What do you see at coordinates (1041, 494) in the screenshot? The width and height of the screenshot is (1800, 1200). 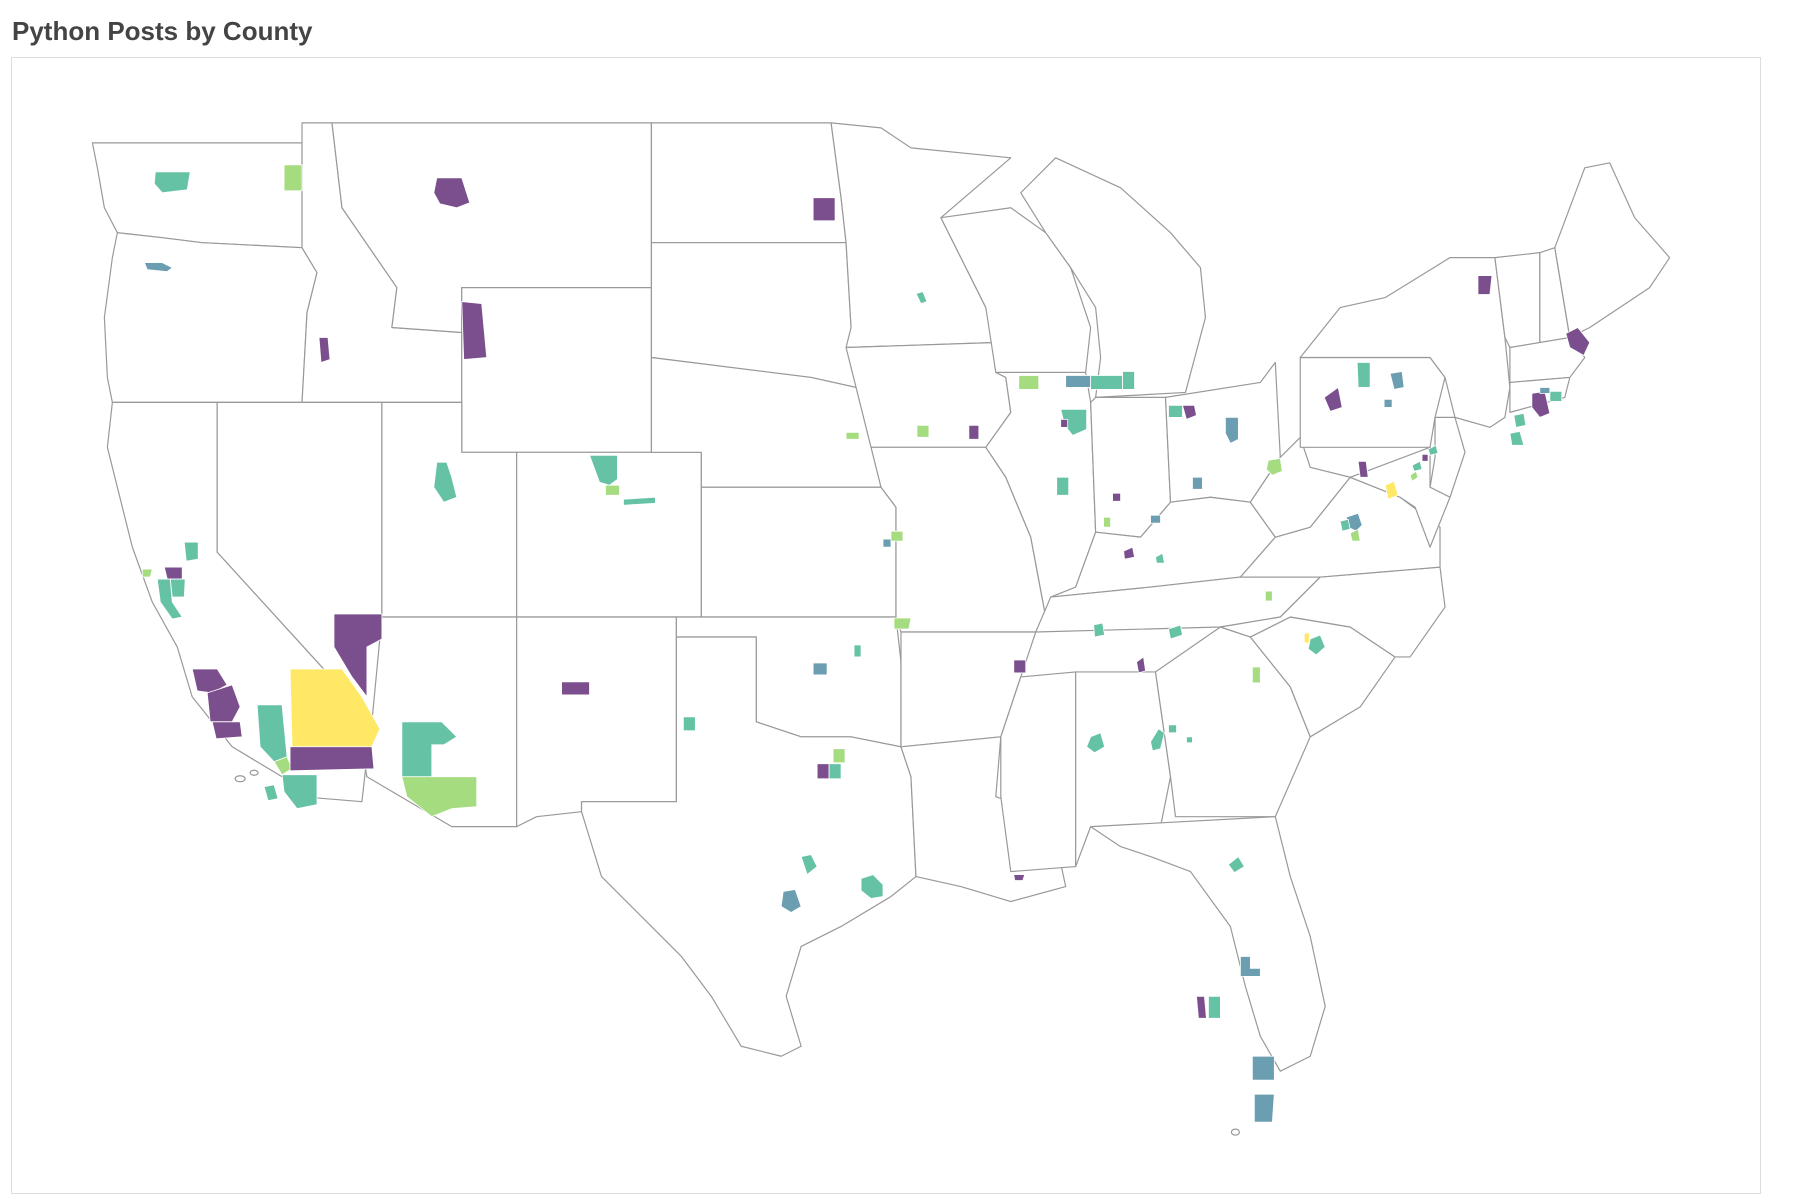 I see `state-illinois` at bounding box center [1041, 494].